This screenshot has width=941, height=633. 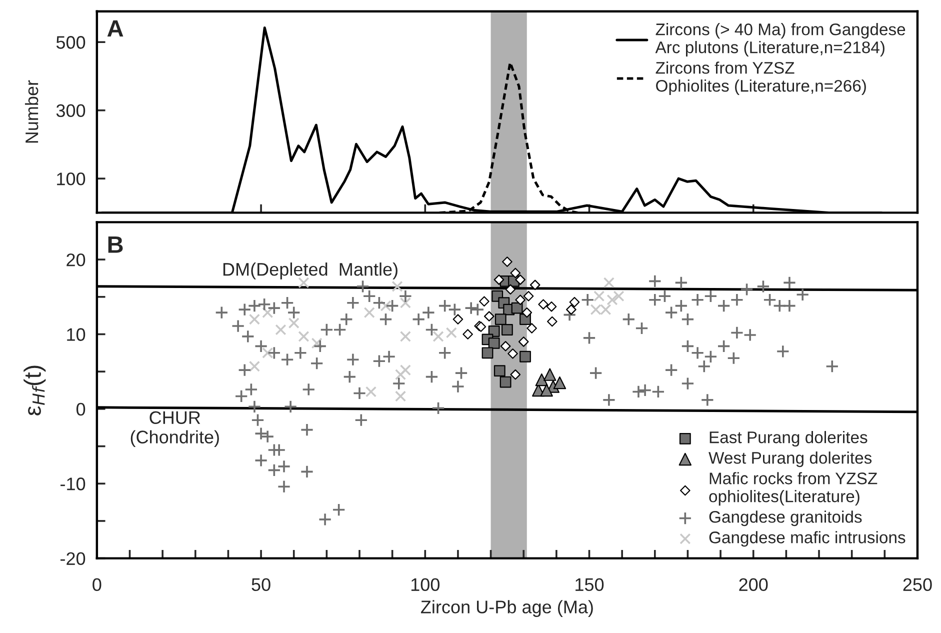 What do you see at coordinates (71, 111) in the screenshot?
I see `y-tick-label: 300` at bounding box center [71, 111].